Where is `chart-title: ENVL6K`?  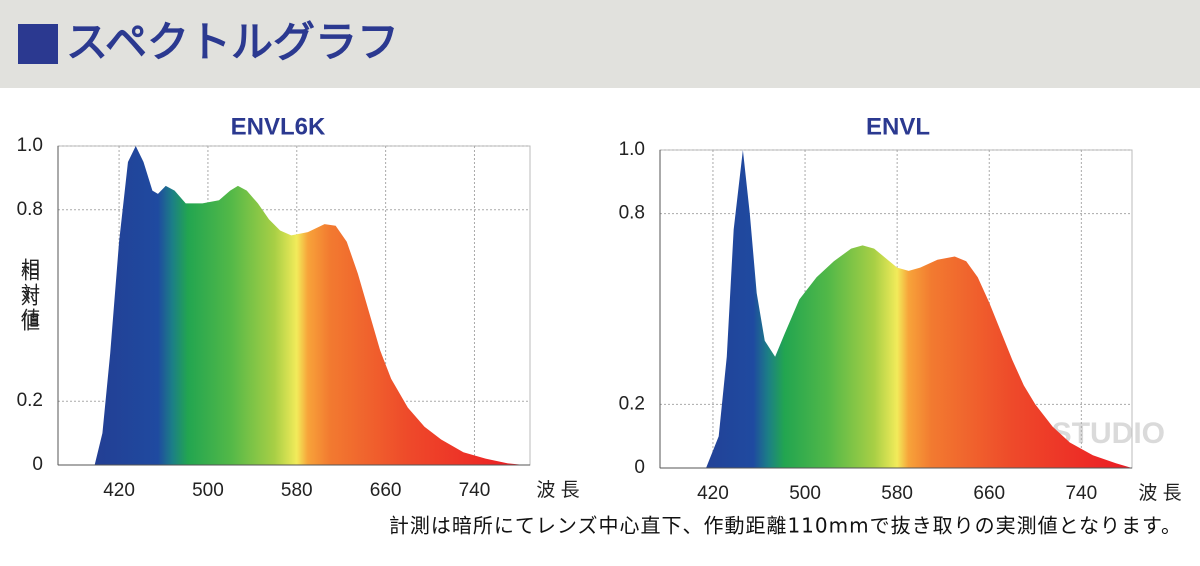
chart-title: ENVL6K is located at coordinates (278, 126).